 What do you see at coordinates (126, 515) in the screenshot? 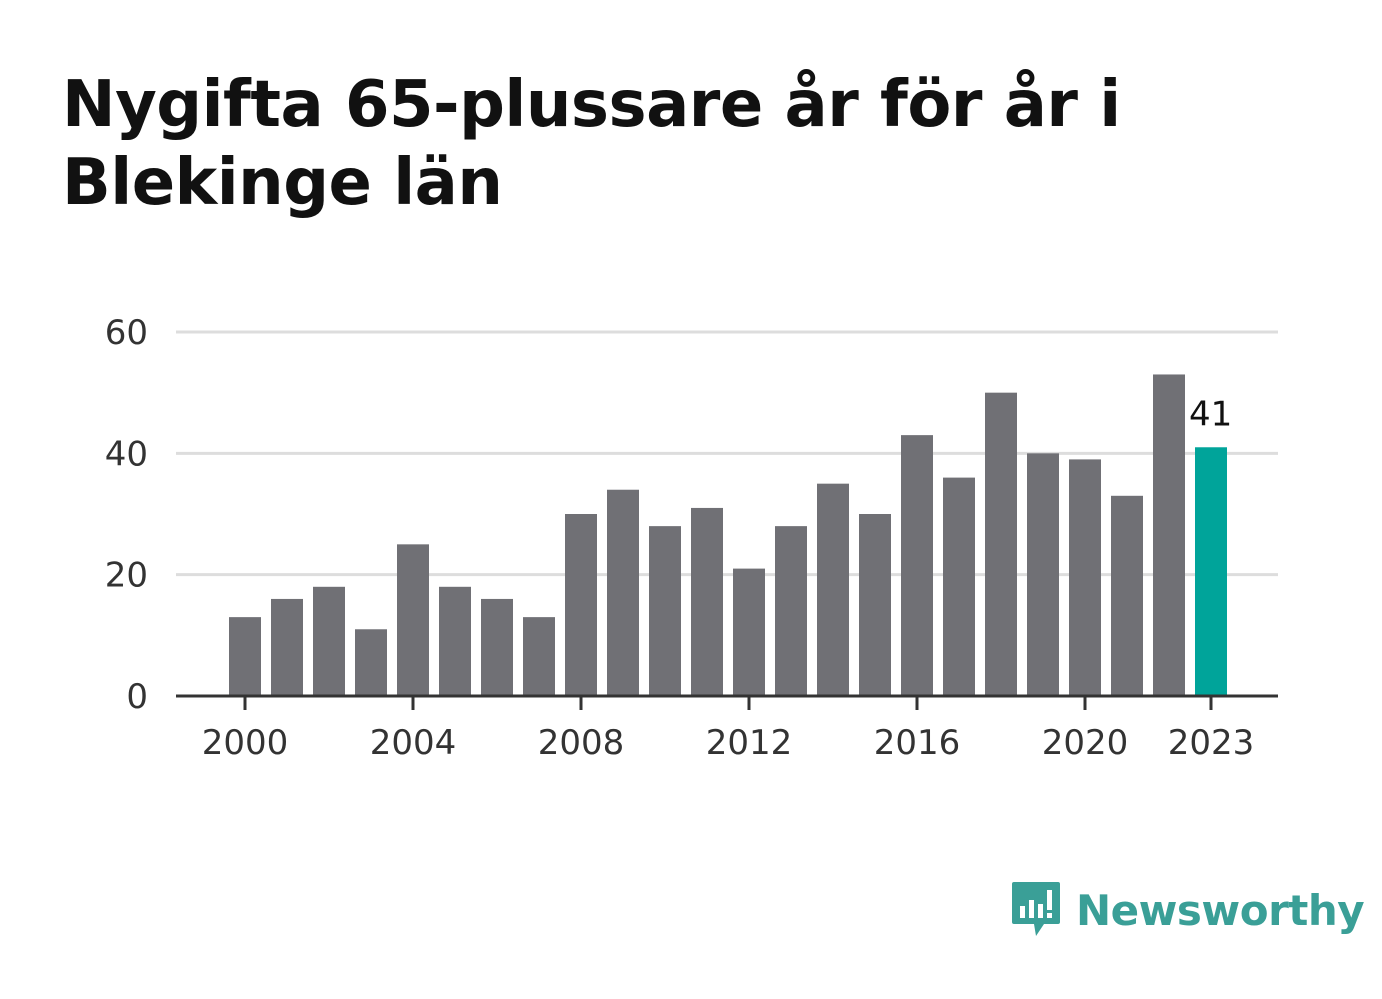
I see `y-axis-ticks: 0 20 40 60` at bounding box center [126, 515].